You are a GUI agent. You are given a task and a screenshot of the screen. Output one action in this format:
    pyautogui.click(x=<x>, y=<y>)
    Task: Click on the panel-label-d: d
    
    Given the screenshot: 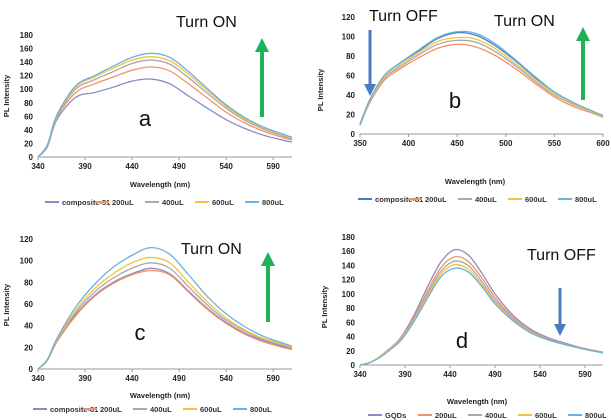 What is the action you would take?
    pyautogui.click(x=462, y=340)
    